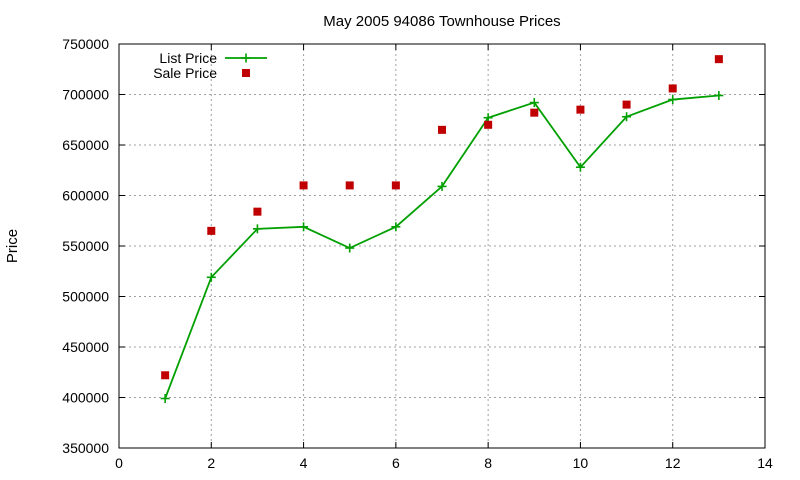 Image resolution: width=800 pixels, height=480 pixels. I want to click on x-tick-label: 8, so click(488, 463).